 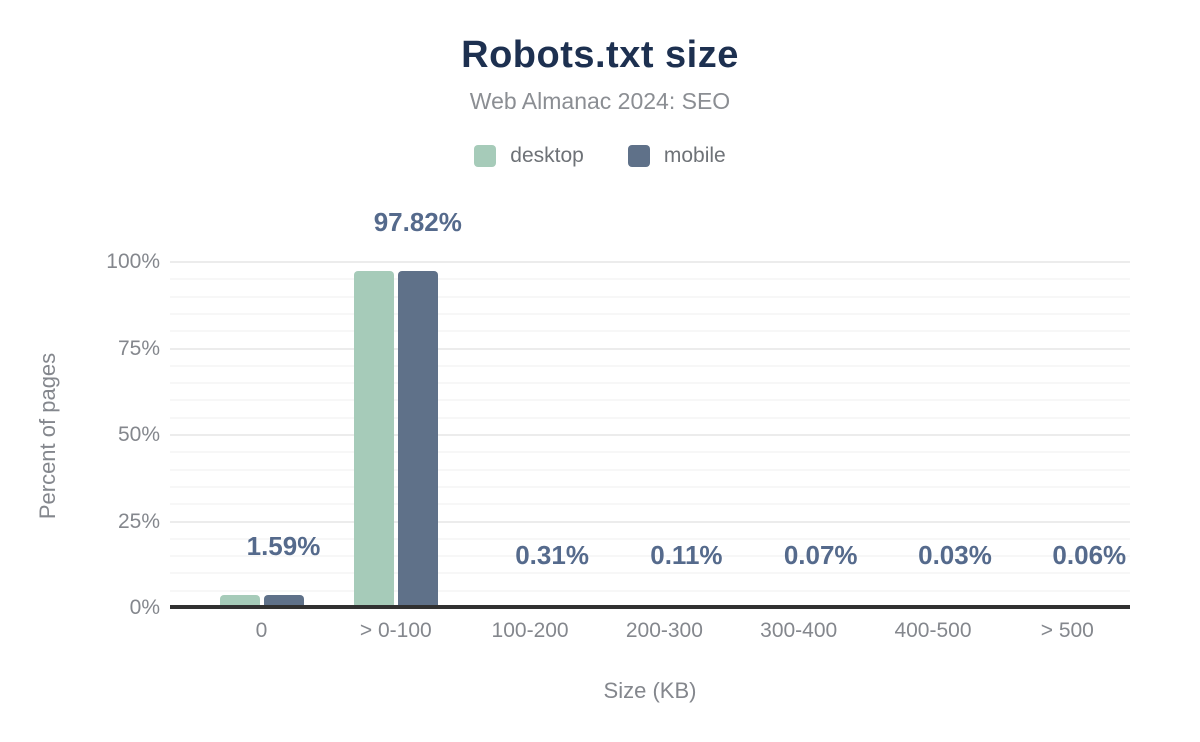 I want to click on bar-value-label: 0.31%, so click(x=552, y=555).